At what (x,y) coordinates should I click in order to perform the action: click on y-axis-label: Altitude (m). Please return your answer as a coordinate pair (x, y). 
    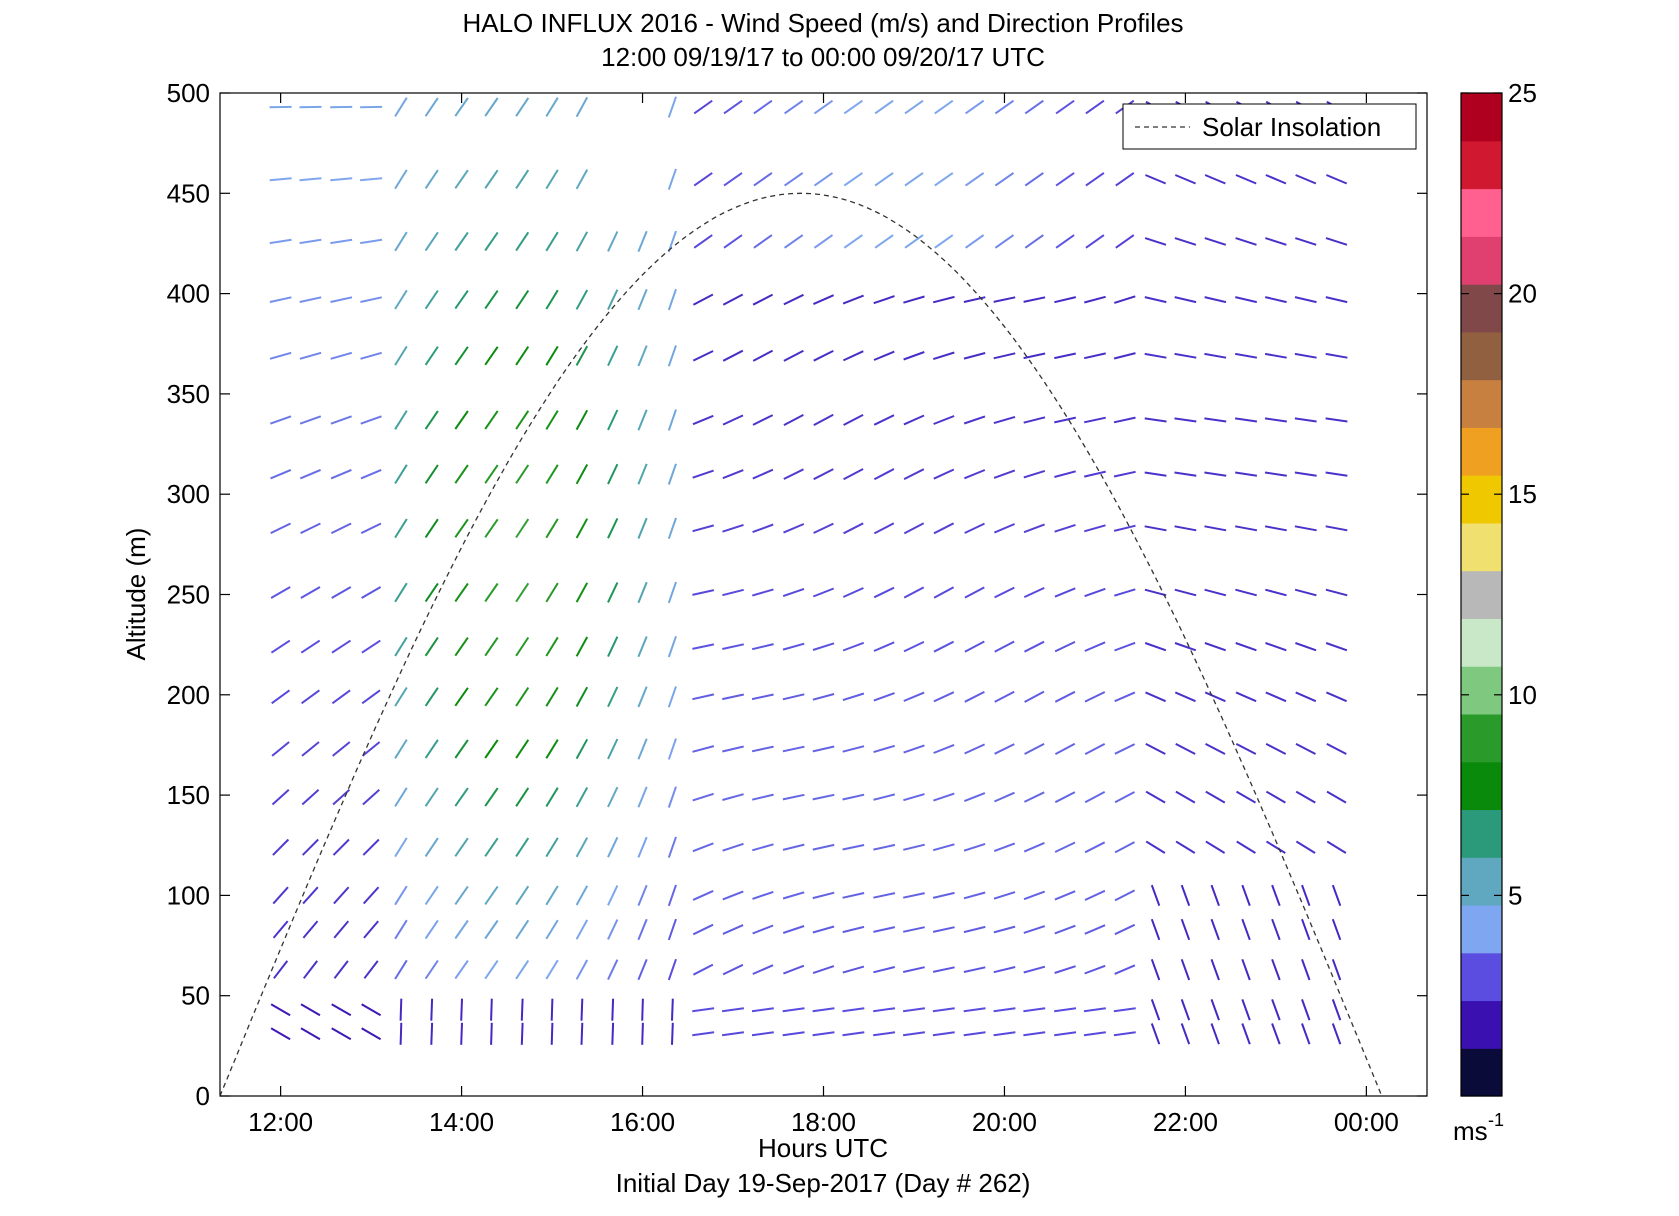
    Looking at the image, I should click on (136, 594).